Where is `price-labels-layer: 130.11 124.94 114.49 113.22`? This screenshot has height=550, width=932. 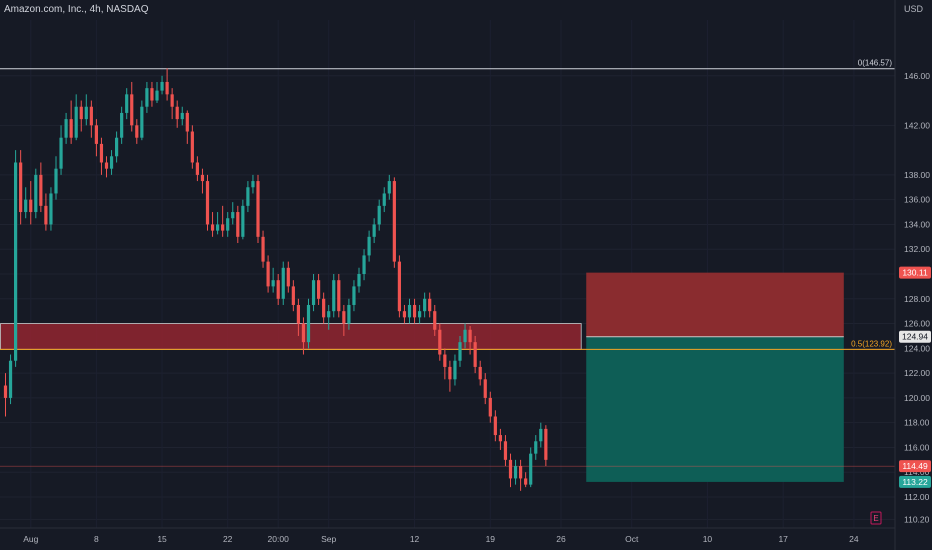 price-labels-layer: 130.11 124.94 114.49 113.22 is located at coordinates (915, 377).